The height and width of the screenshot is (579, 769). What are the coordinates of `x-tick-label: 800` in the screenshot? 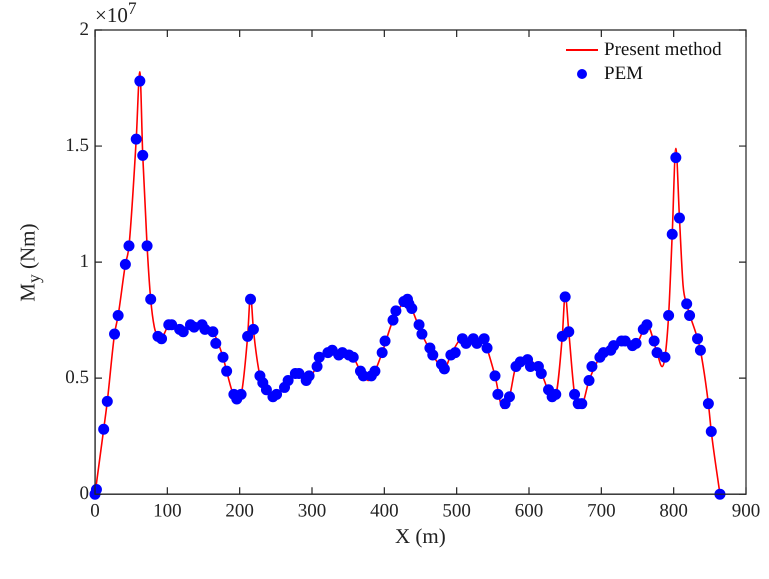 It's located at (673, 511).